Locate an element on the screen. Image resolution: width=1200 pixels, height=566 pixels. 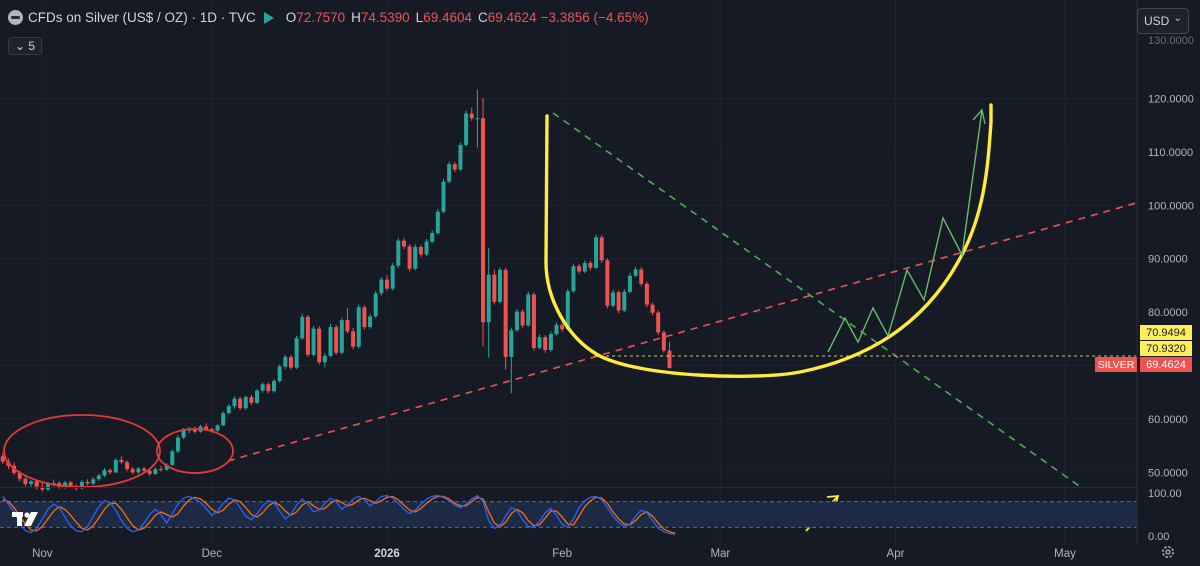
y-tick-label: 80.0000 is located at coordinates (1168, 313).